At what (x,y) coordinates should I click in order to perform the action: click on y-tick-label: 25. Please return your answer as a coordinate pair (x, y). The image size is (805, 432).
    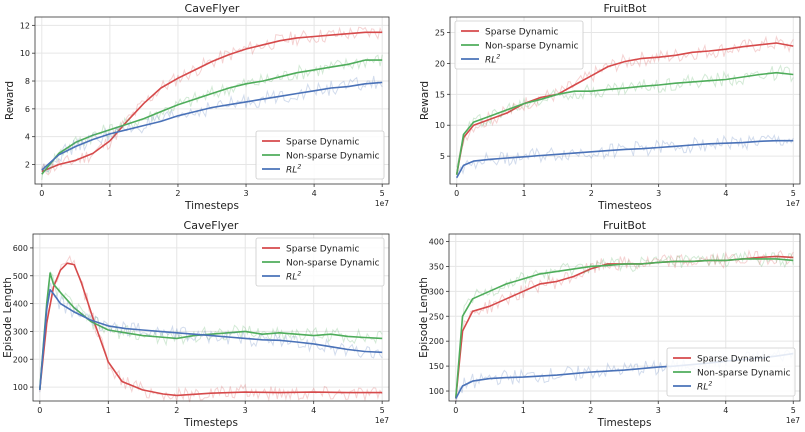
    Looking at the image, I should click on (440, 32).